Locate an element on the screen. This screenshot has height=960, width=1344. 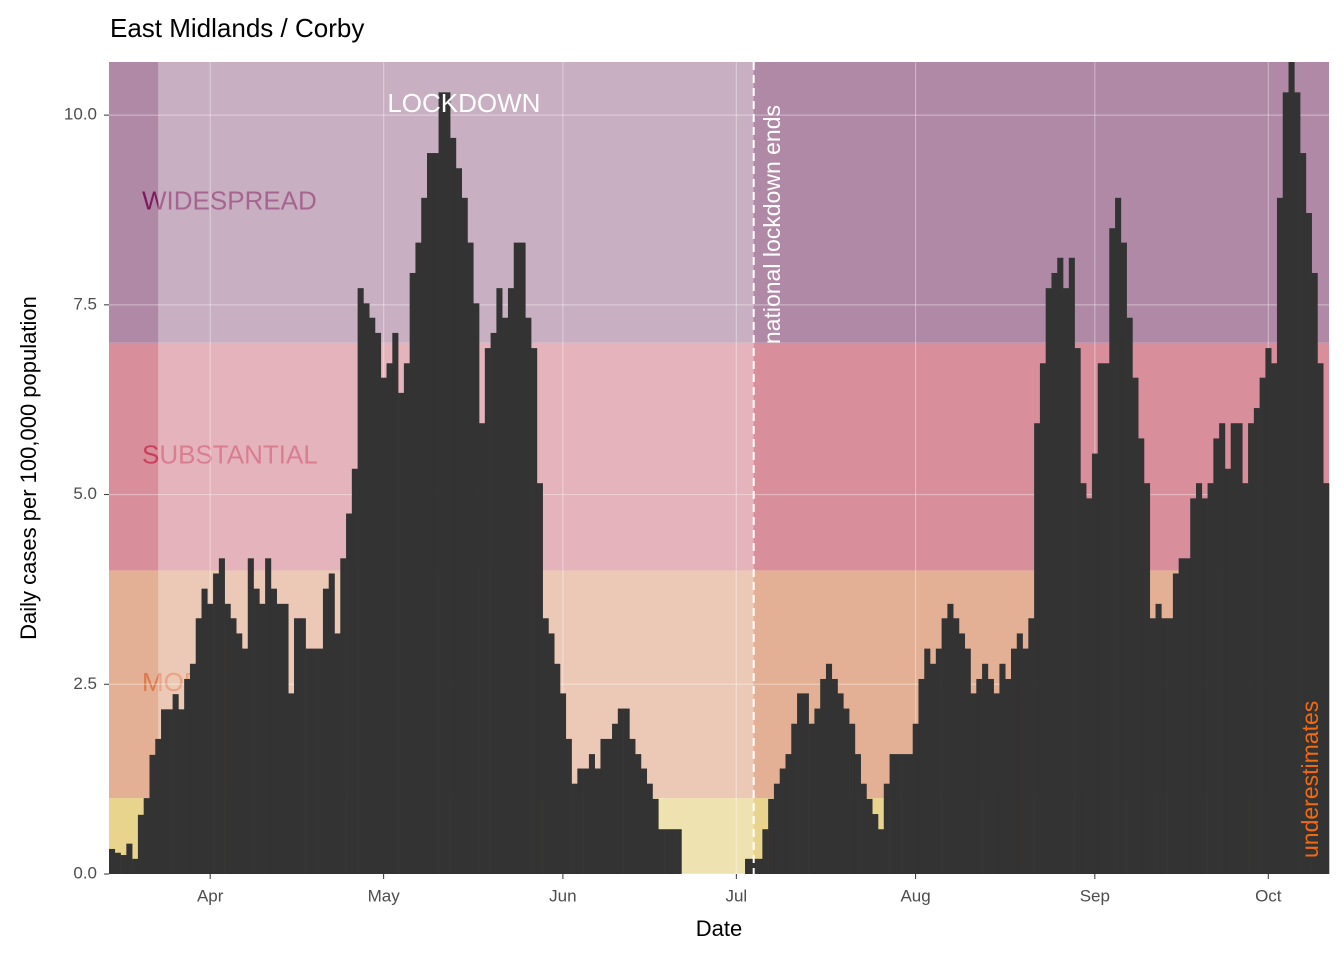
band-label: SUBSTANTIAL is located at coordinates (230, 454).